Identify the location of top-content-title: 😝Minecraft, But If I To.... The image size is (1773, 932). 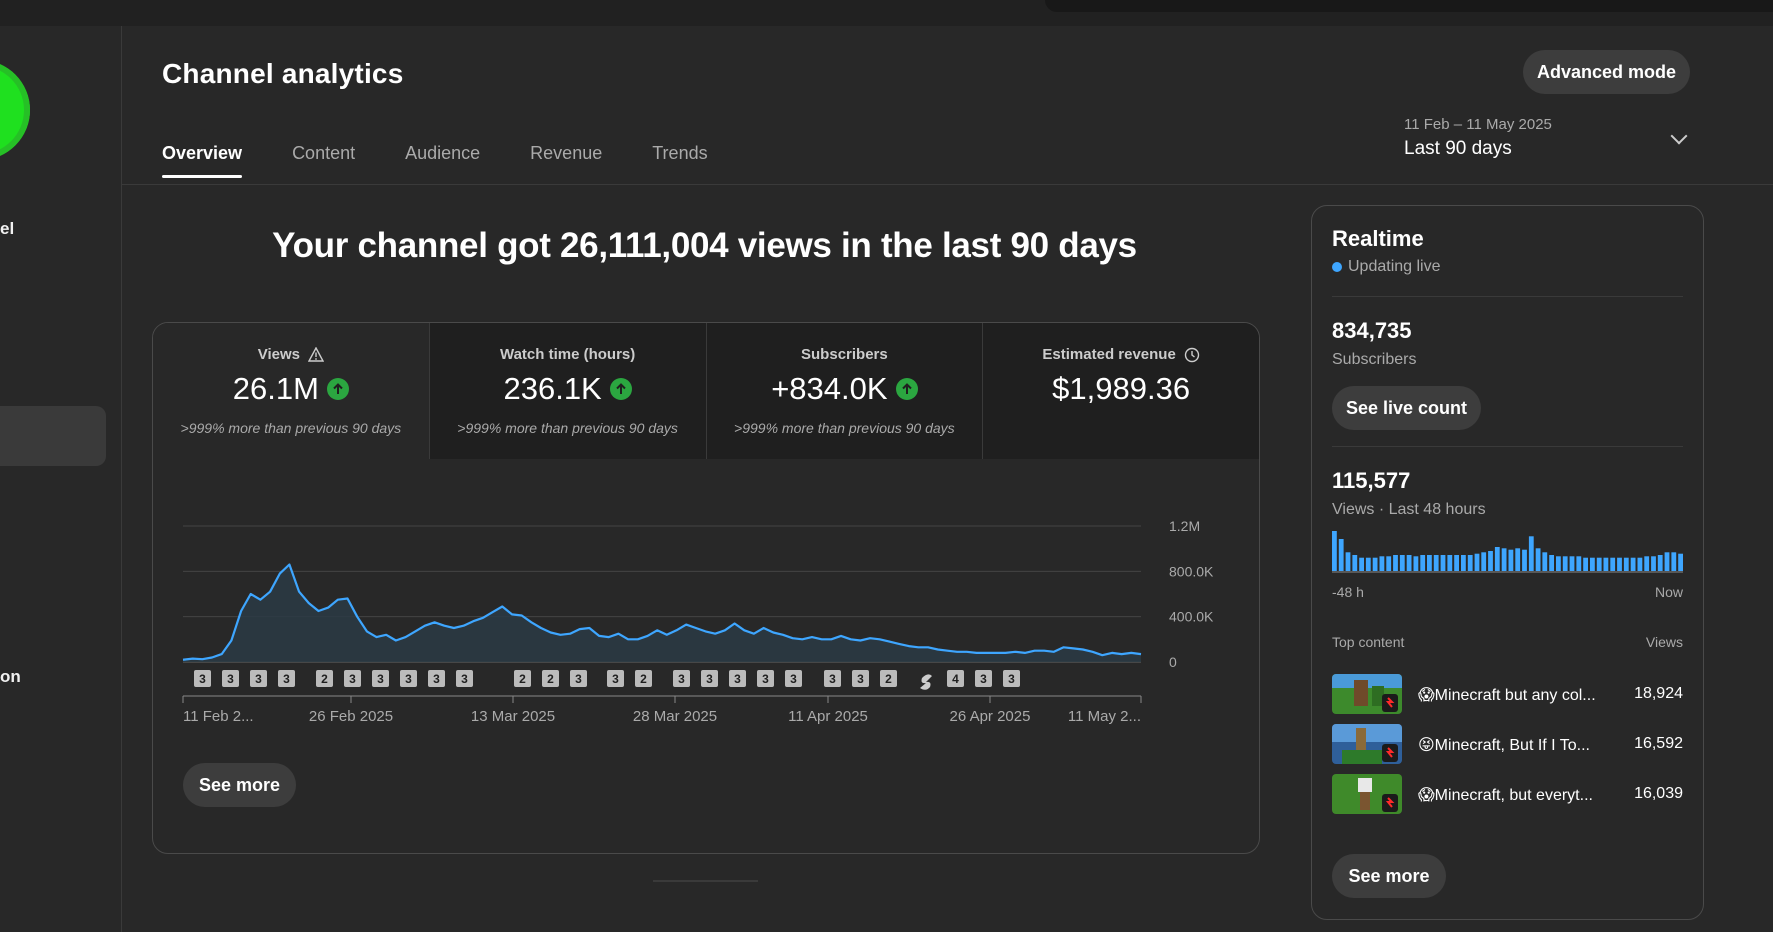
(1504, 745).